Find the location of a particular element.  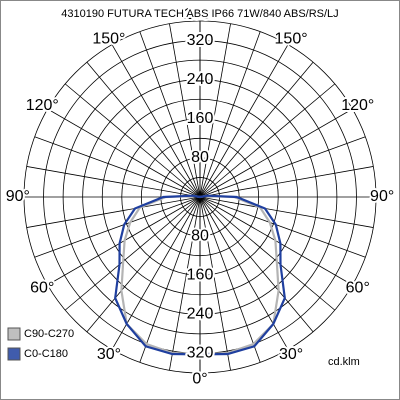

angle-label: 0° is located at coordinates (199, 378).